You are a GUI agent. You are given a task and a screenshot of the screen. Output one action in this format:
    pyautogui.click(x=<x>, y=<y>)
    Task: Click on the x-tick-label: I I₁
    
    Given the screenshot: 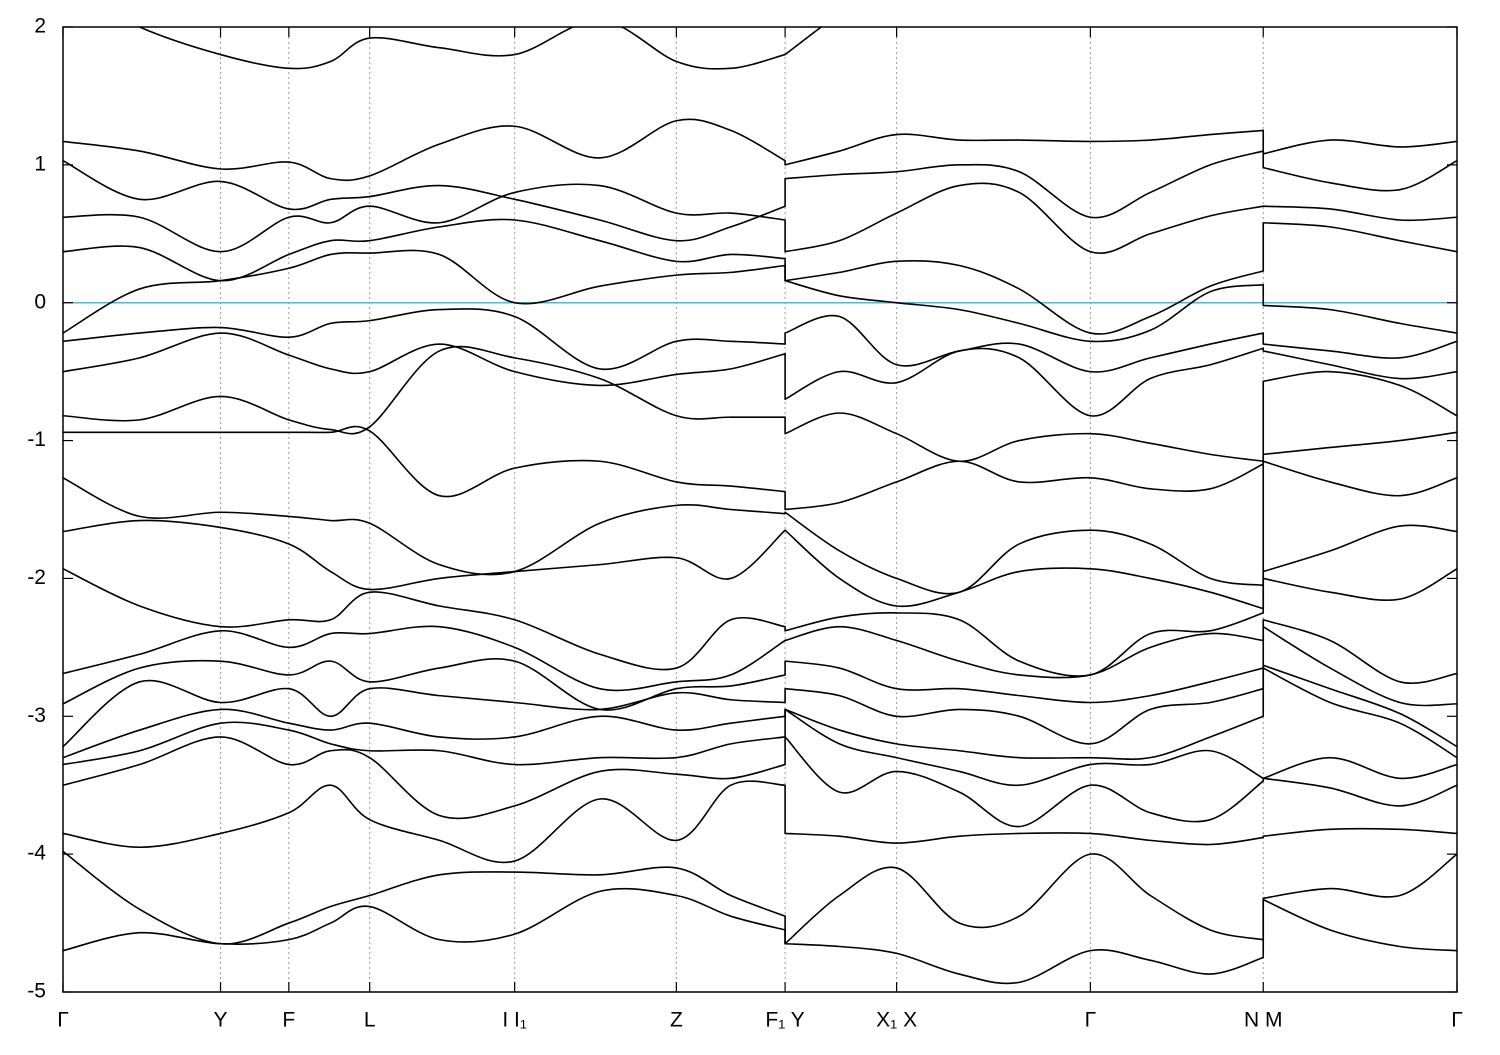 What is the action you would take?
    pyautogui.click(x=514, y=1020)
    